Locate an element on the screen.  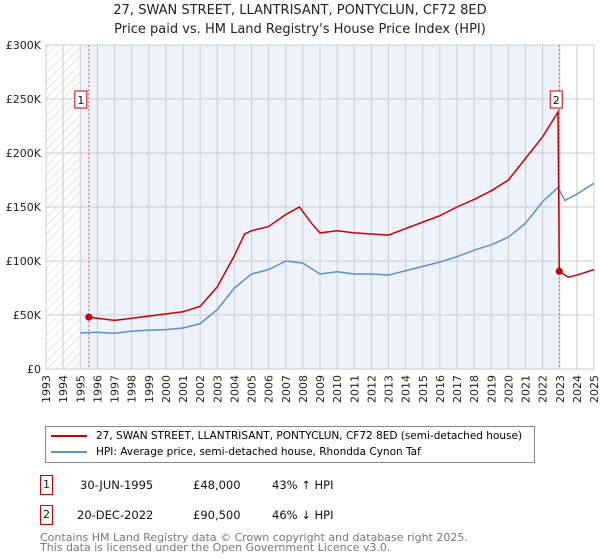
x-tick-label: 2021 is located at coordinates (526, 389).